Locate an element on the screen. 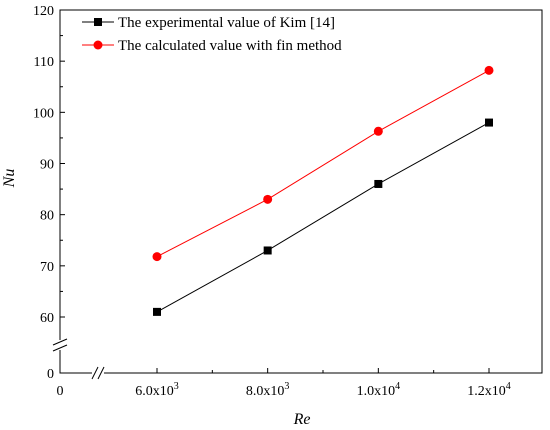 The width and height of the screenshot is (550, 430). y-tick-label: 100 is located at coordinates (43, 113).